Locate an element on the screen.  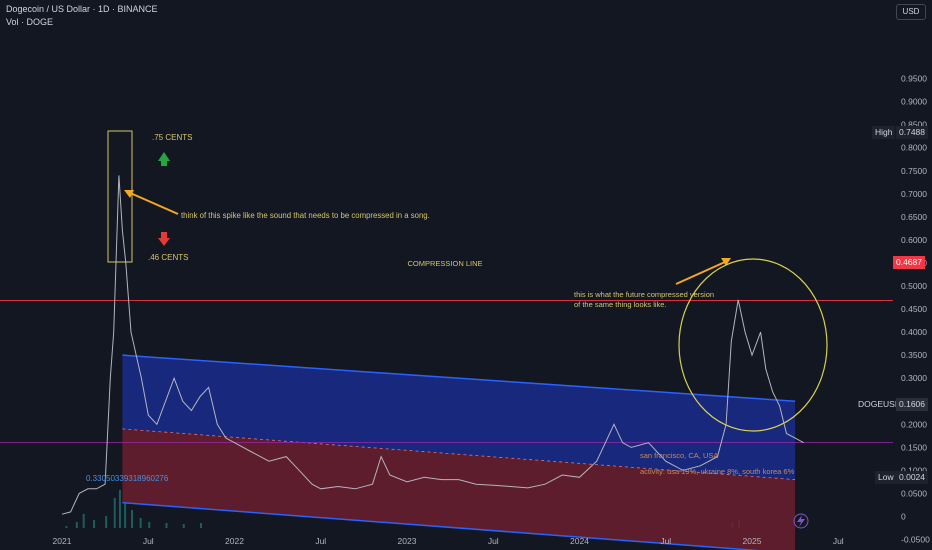
symbol-price-tag: 0.1606 is located at coordinates (912, 404).